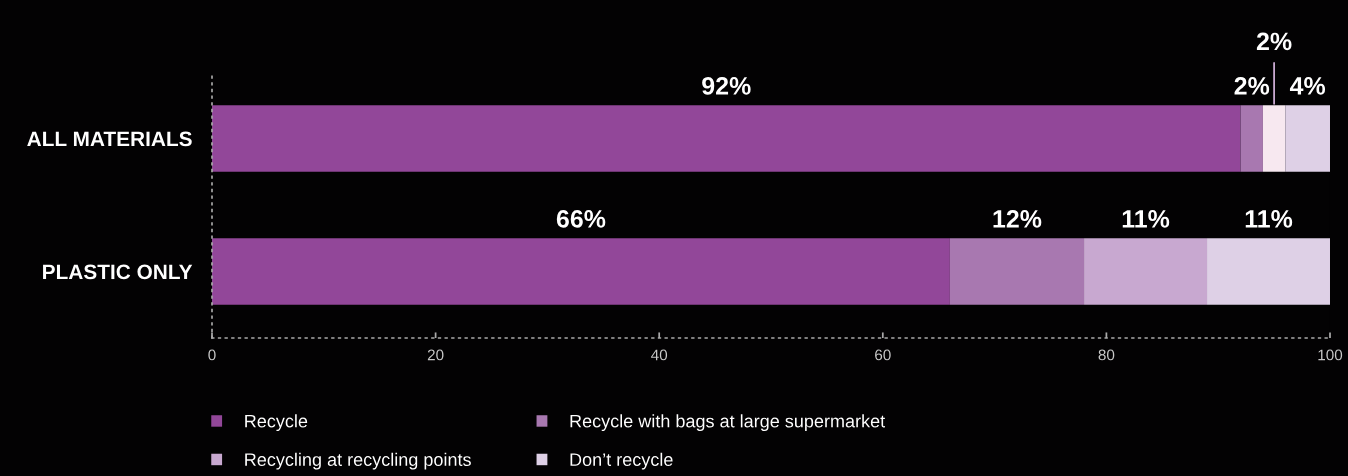  What do you see at coordinates (621, 461) in the screenshot?
I see `legend-label: Don’t recycle` at bounding box center [621, 461].